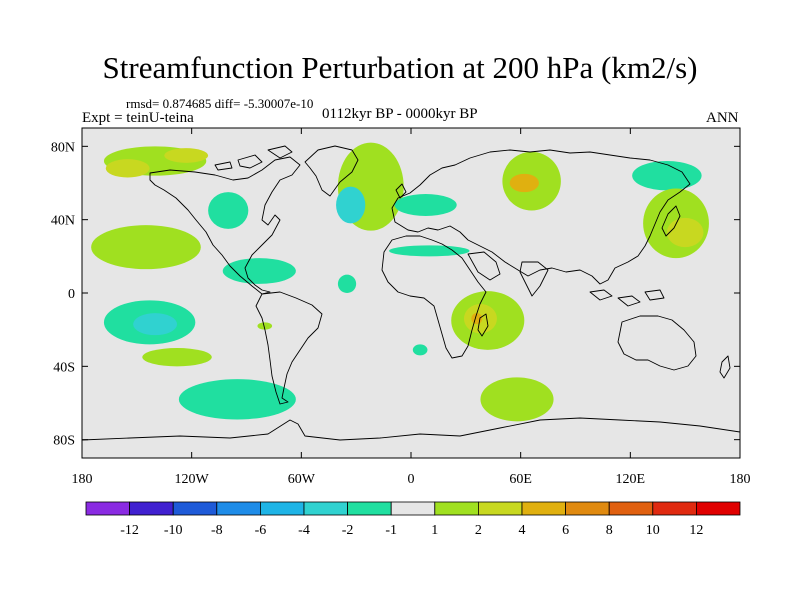  I want to click on eurasia-coast, so click(541, 217).